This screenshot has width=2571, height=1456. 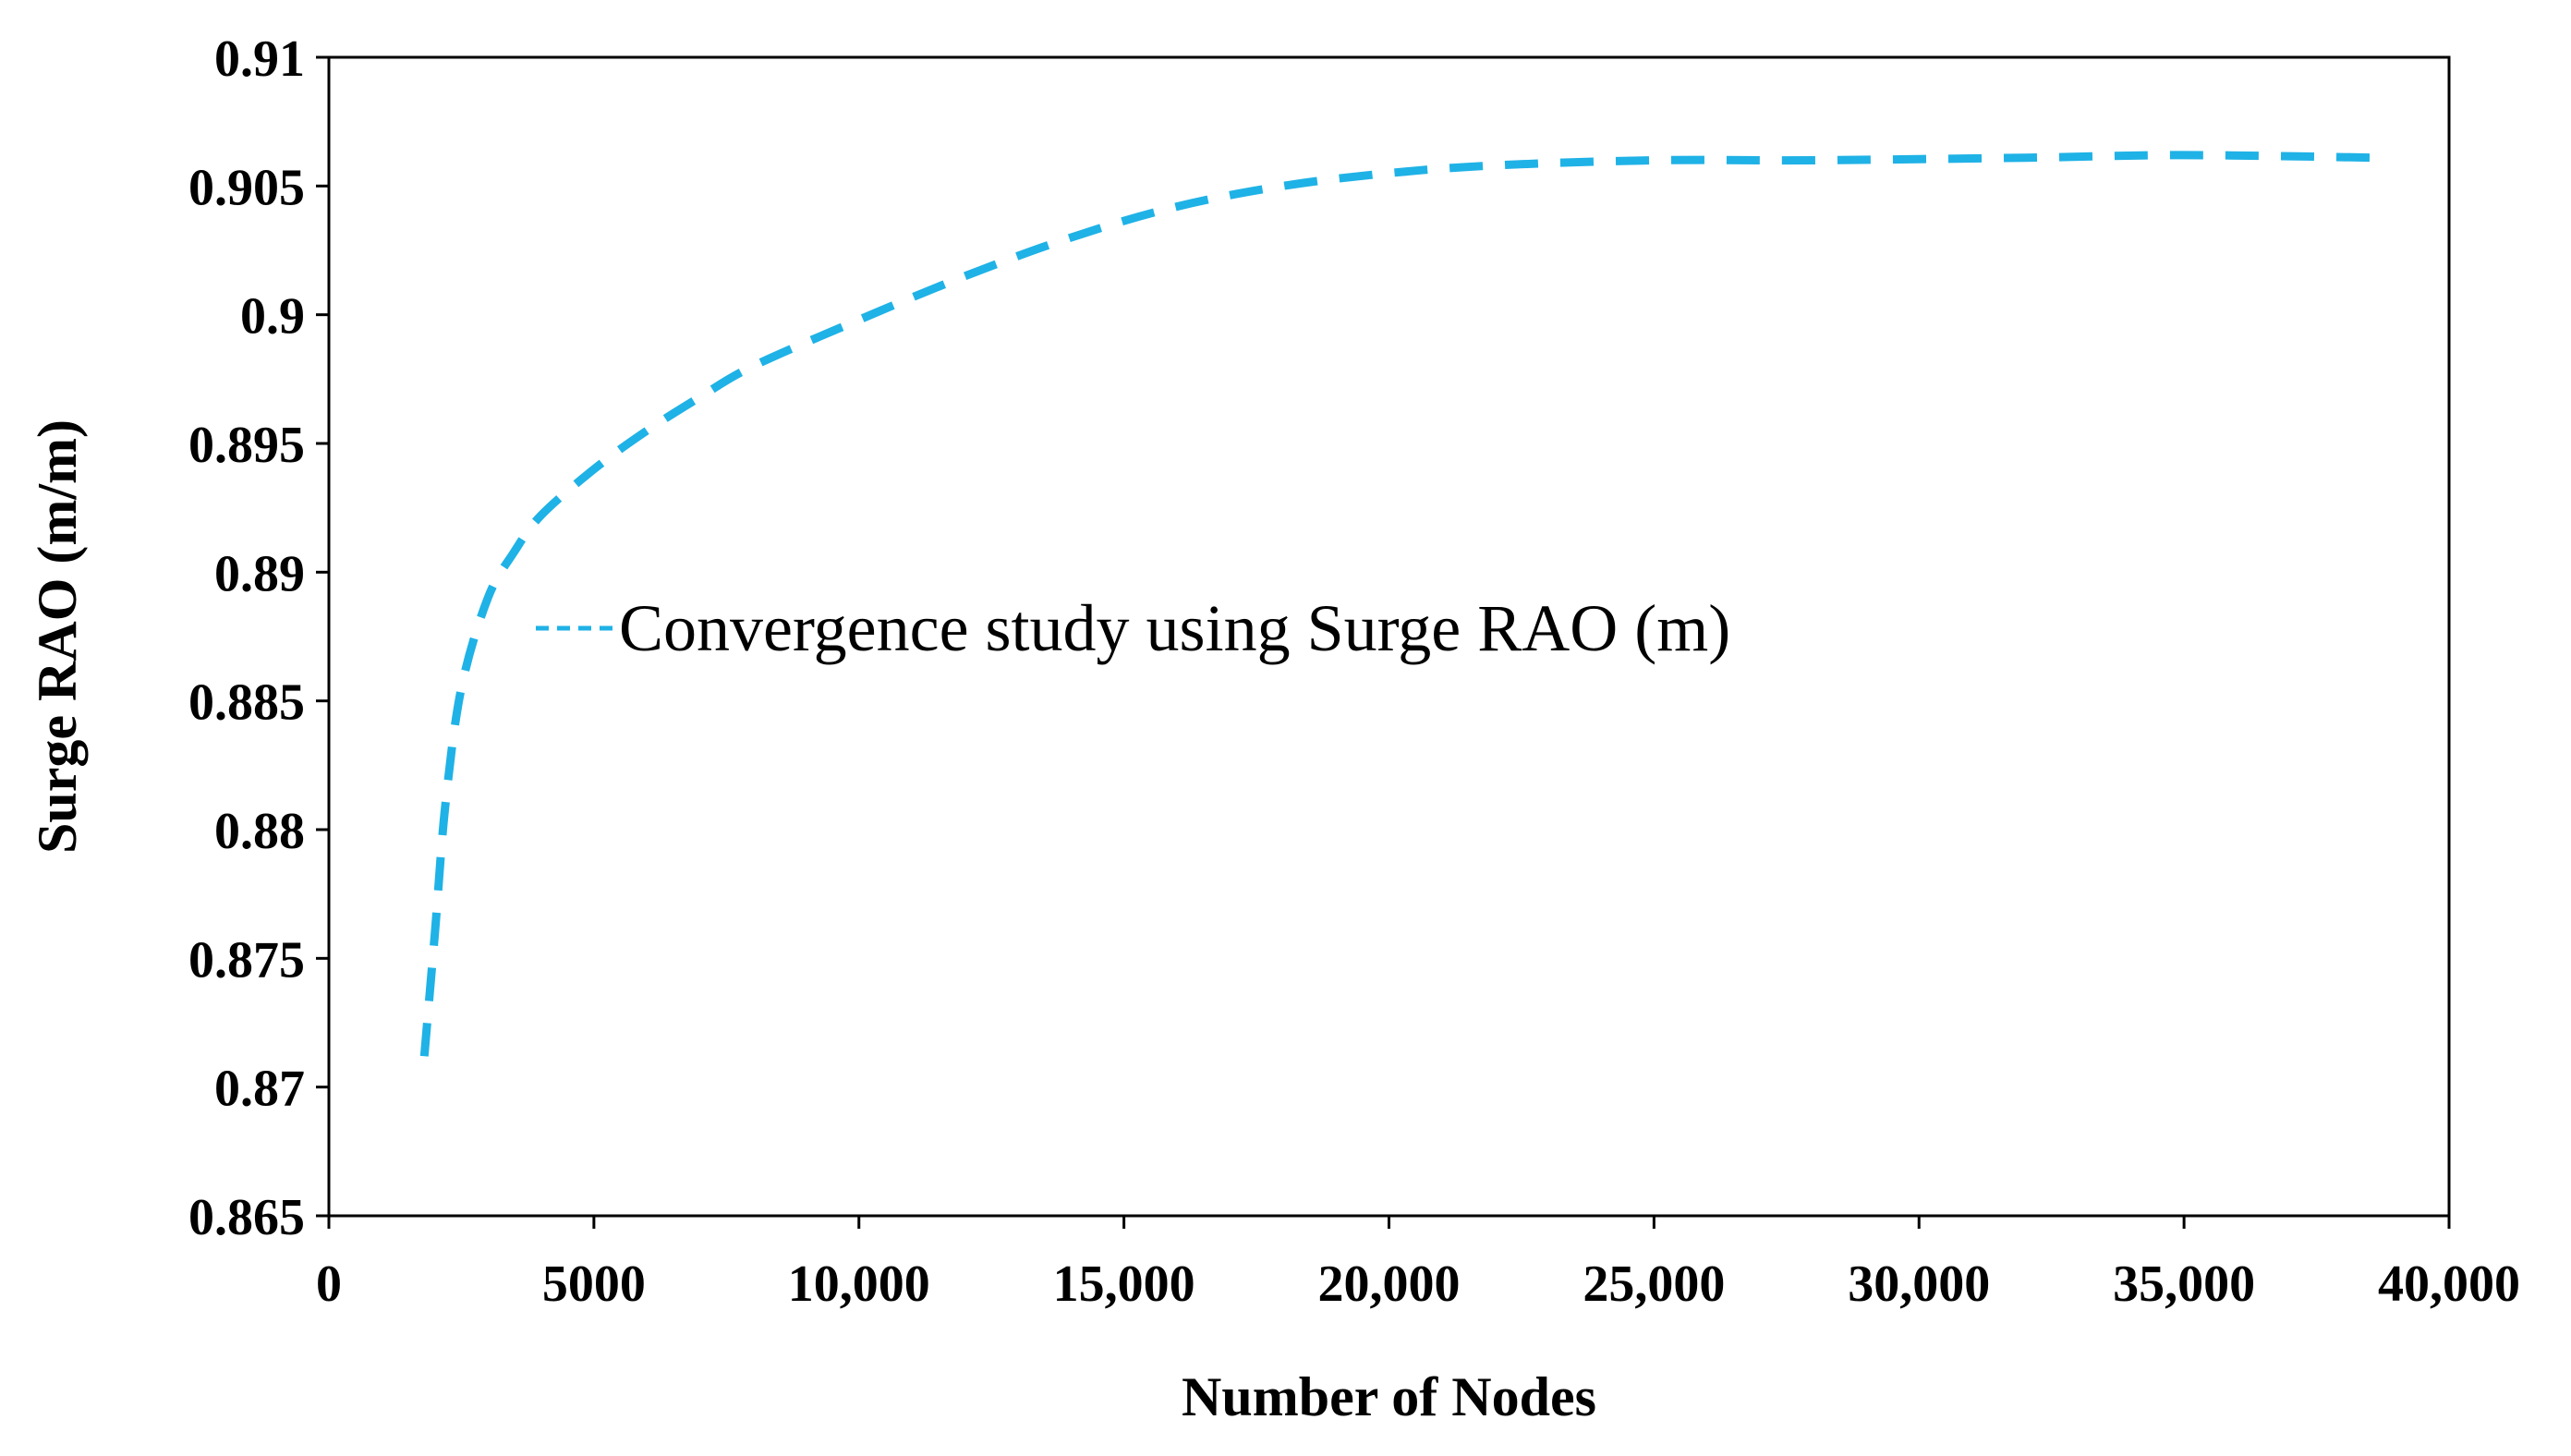 What do you see at coordinates (260, 573) in the screenshot?
I see `y-tick-label: 0.89` at bounding box center [260, 573].